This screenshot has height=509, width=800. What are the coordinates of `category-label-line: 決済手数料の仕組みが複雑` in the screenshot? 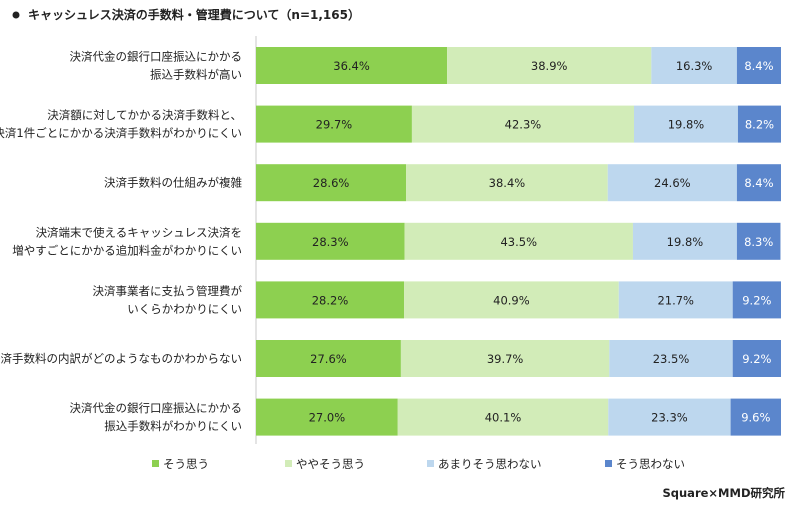 It's located at (173, 183).